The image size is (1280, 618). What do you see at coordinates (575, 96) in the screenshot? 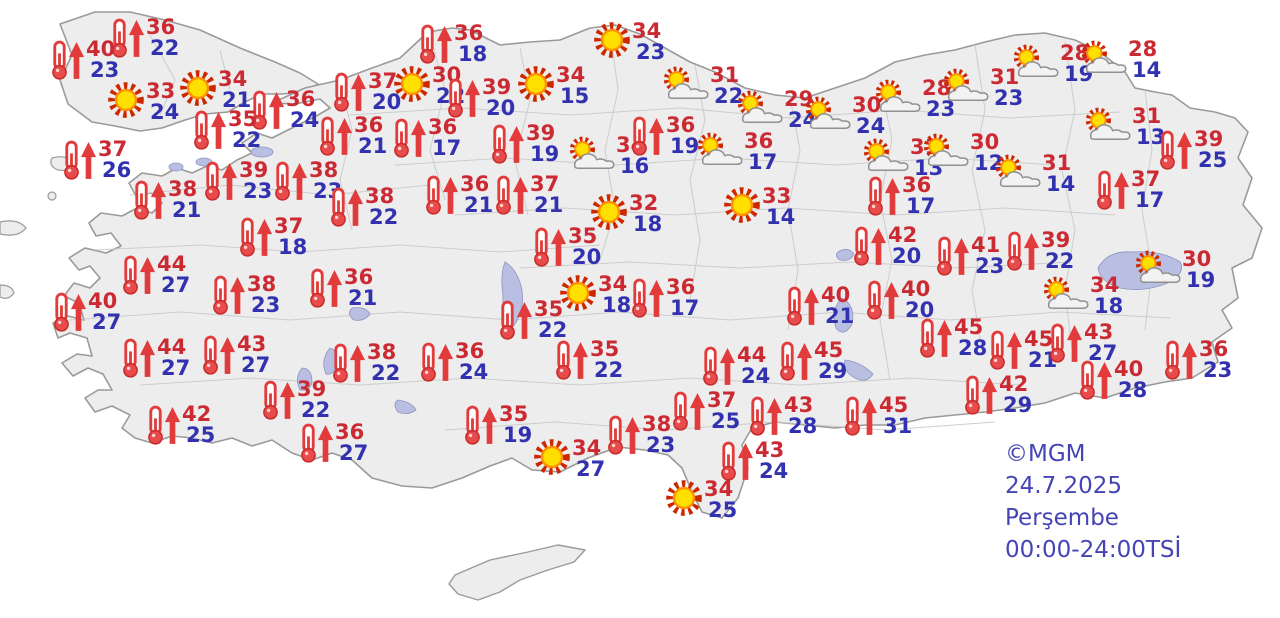
I see `low-temp: 15` at bounding box center [575, 96].